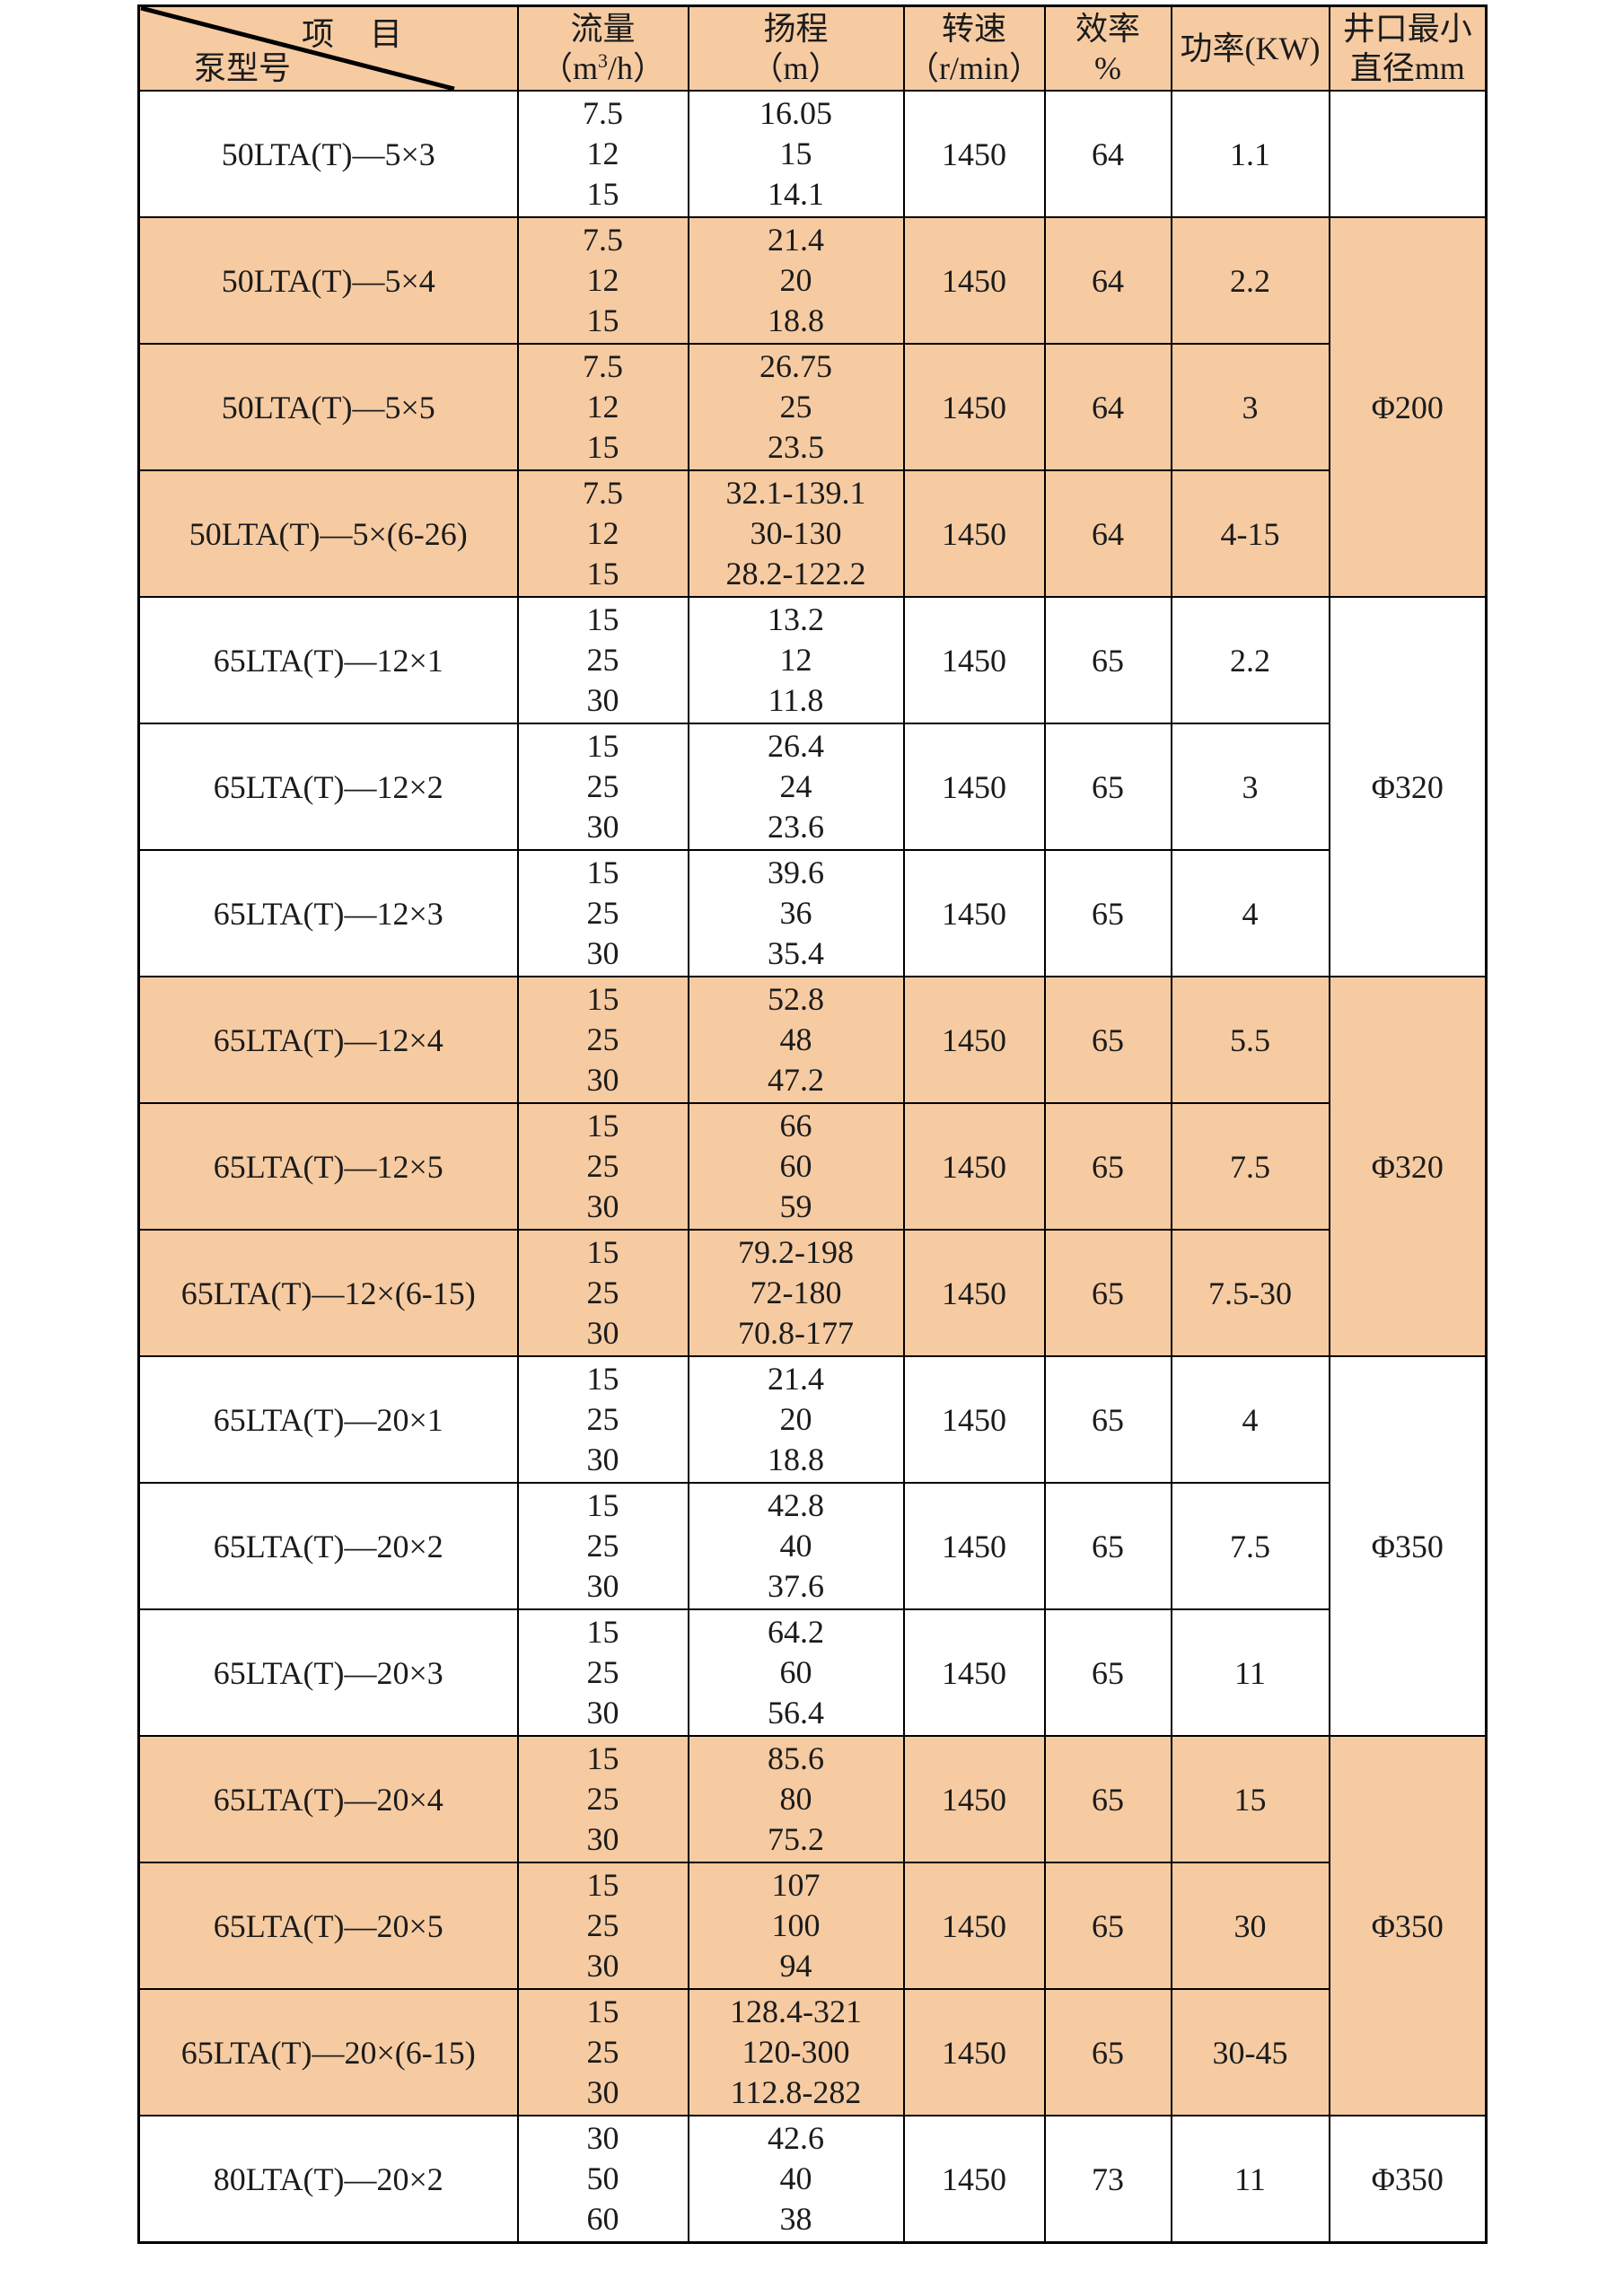  I want to click on header-speed: 转速 （r/min）, so click(974, 48).